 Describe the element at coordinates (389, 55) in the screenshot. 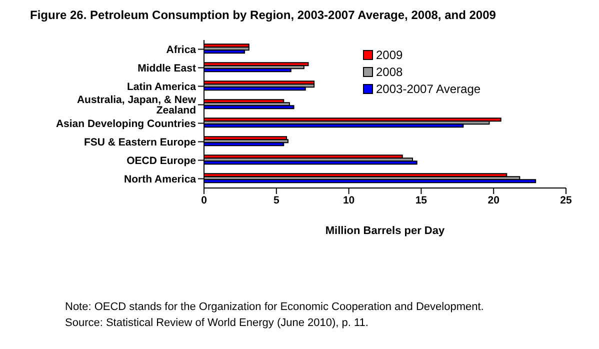

I see `legend-label: 2009` at that location.